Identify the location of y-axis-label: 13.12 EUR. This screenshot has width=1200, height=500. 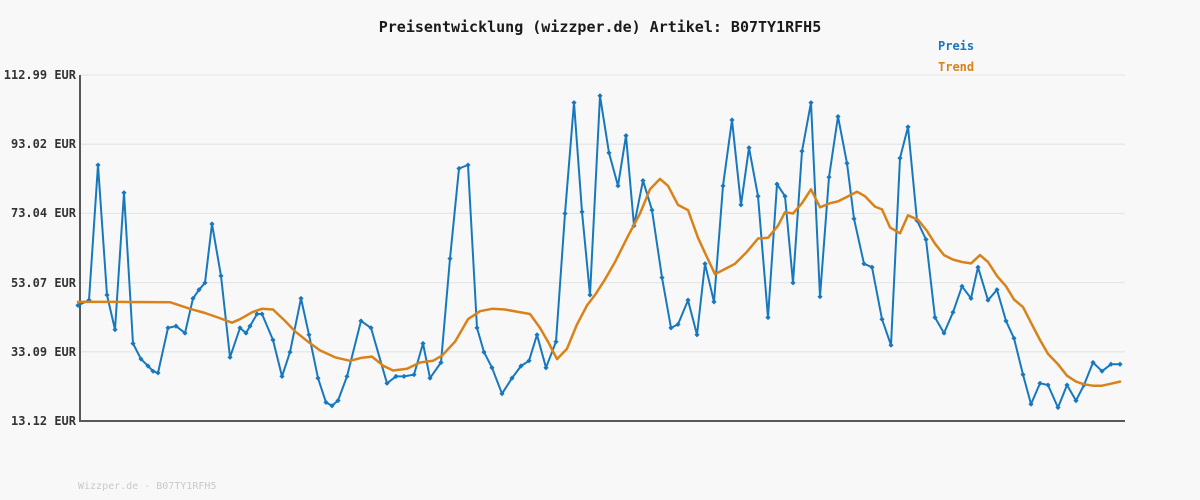
(43, 421).